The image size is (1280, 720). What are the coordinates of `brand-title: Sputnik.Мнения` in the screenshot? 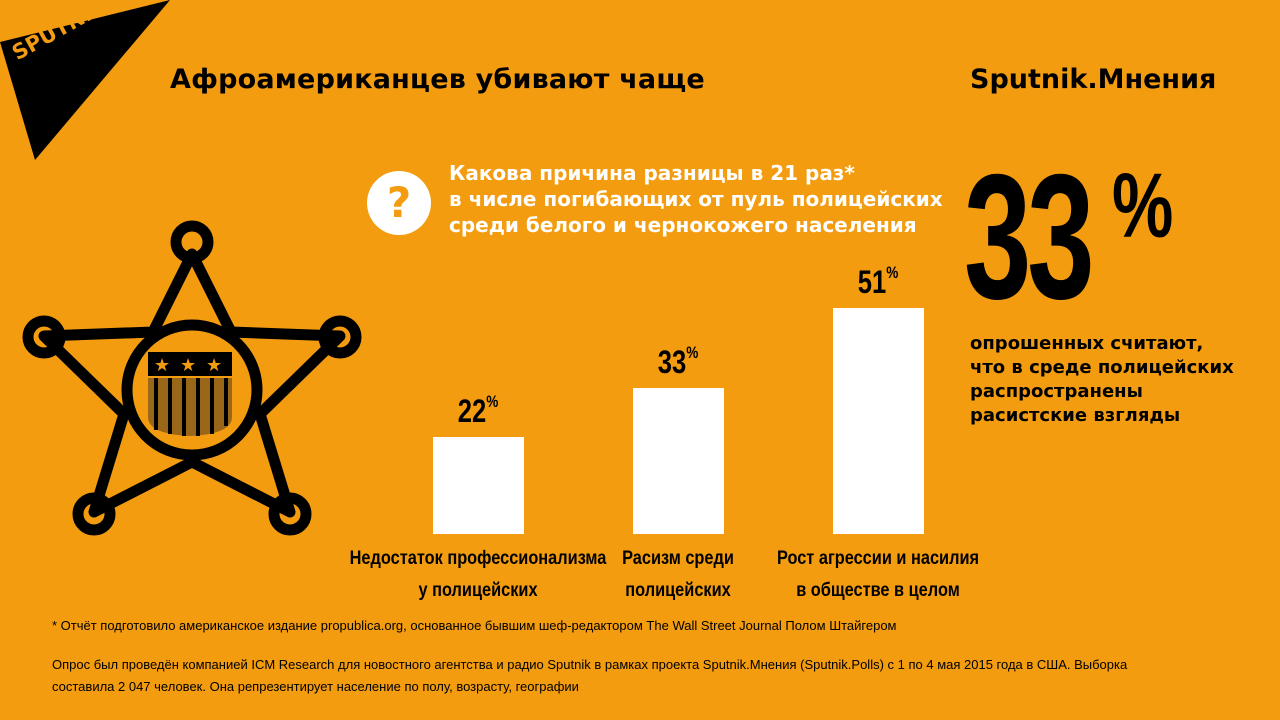 It's located at (1093, 79).